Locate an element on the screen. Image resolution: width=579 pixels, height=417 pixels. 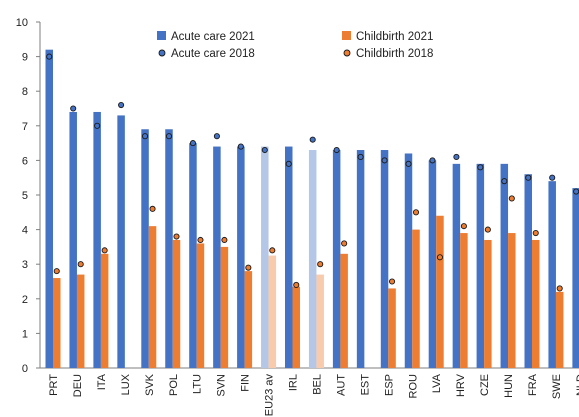
bar-childbirth-2021-fra is located at coordinates (536, 303).